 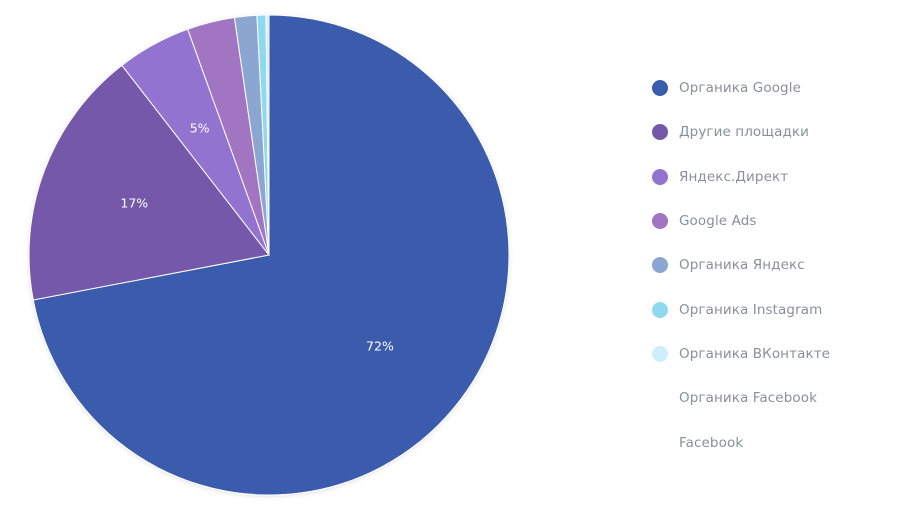 I want to click on legend-label: Facebook, so click(x=711, y=442).